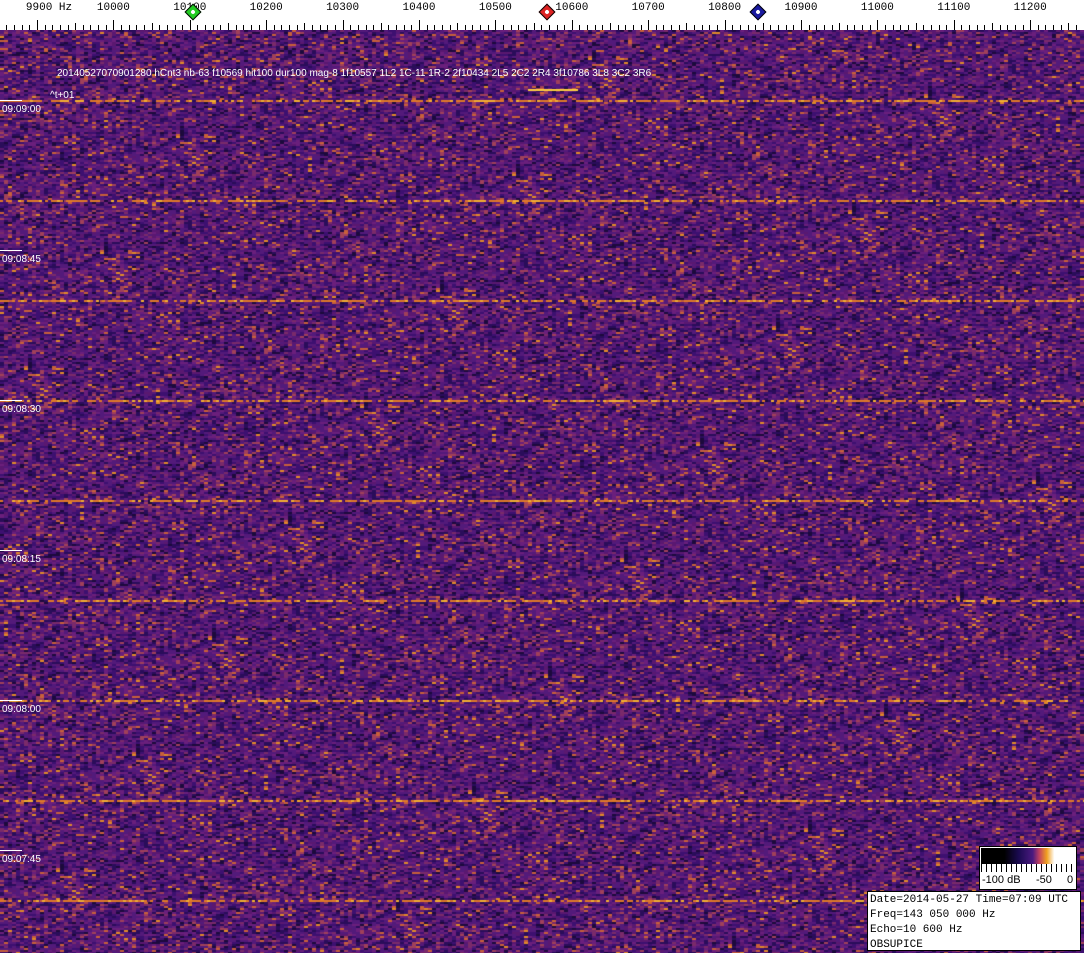 The image size is (1084, 953). What do you see at coordinates (801, 8) in the screenshot?
I see `frequency-label: 10900` at bounding box center [801, 8].